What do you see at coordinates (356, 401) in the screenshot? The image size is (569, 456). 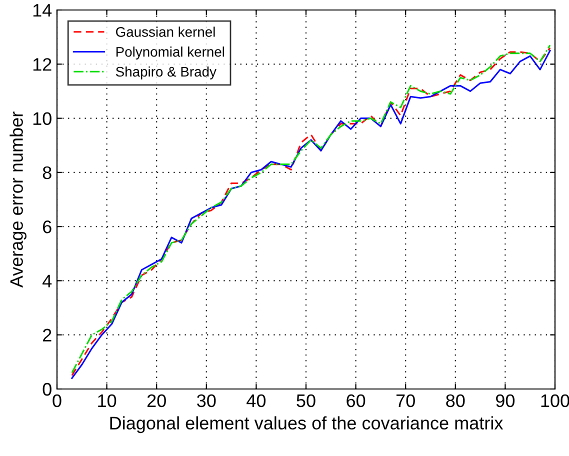 I see `x-tick-label: 60` at bounding box center [356, 401].